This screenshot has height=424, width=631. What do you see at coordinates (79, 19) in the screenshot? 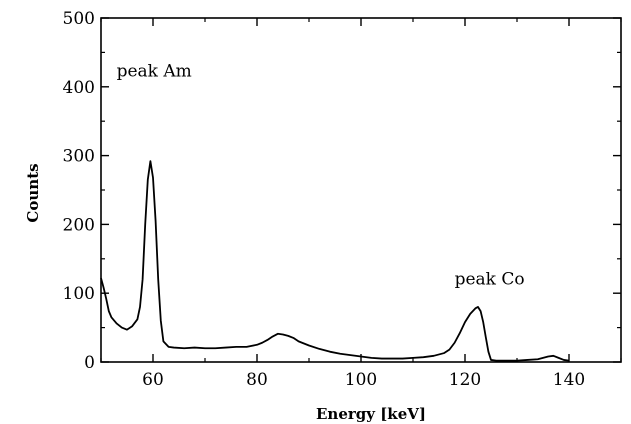
I see `y-tick-label: 500` at bounding box center [79, 19].